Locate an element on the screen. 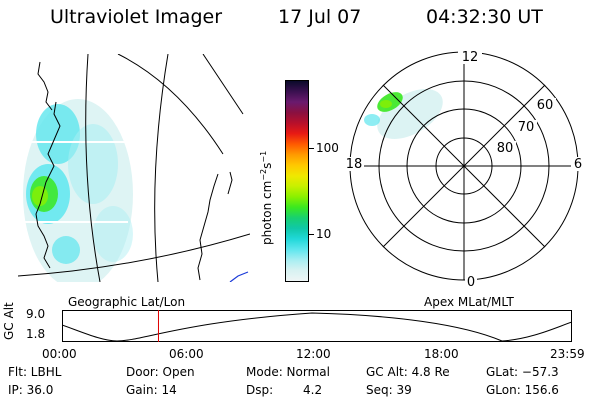 This screenshot has height=400, width=600. altitude-frame is located at coordinates (317, 326).